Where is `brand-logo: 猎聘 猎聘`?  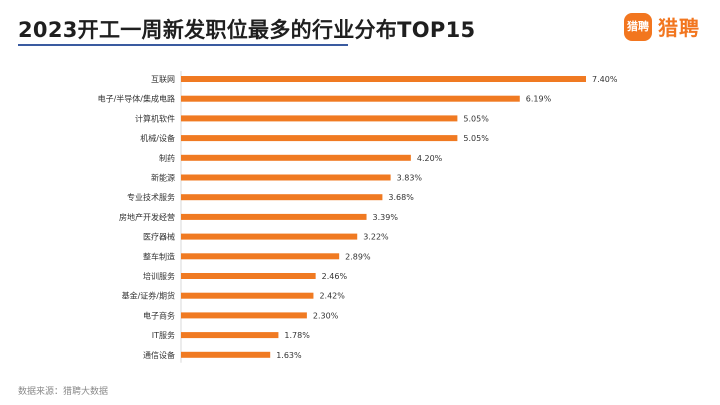 brand-logo: 猎聘 猎聘 is located at coordinates (662, 26).